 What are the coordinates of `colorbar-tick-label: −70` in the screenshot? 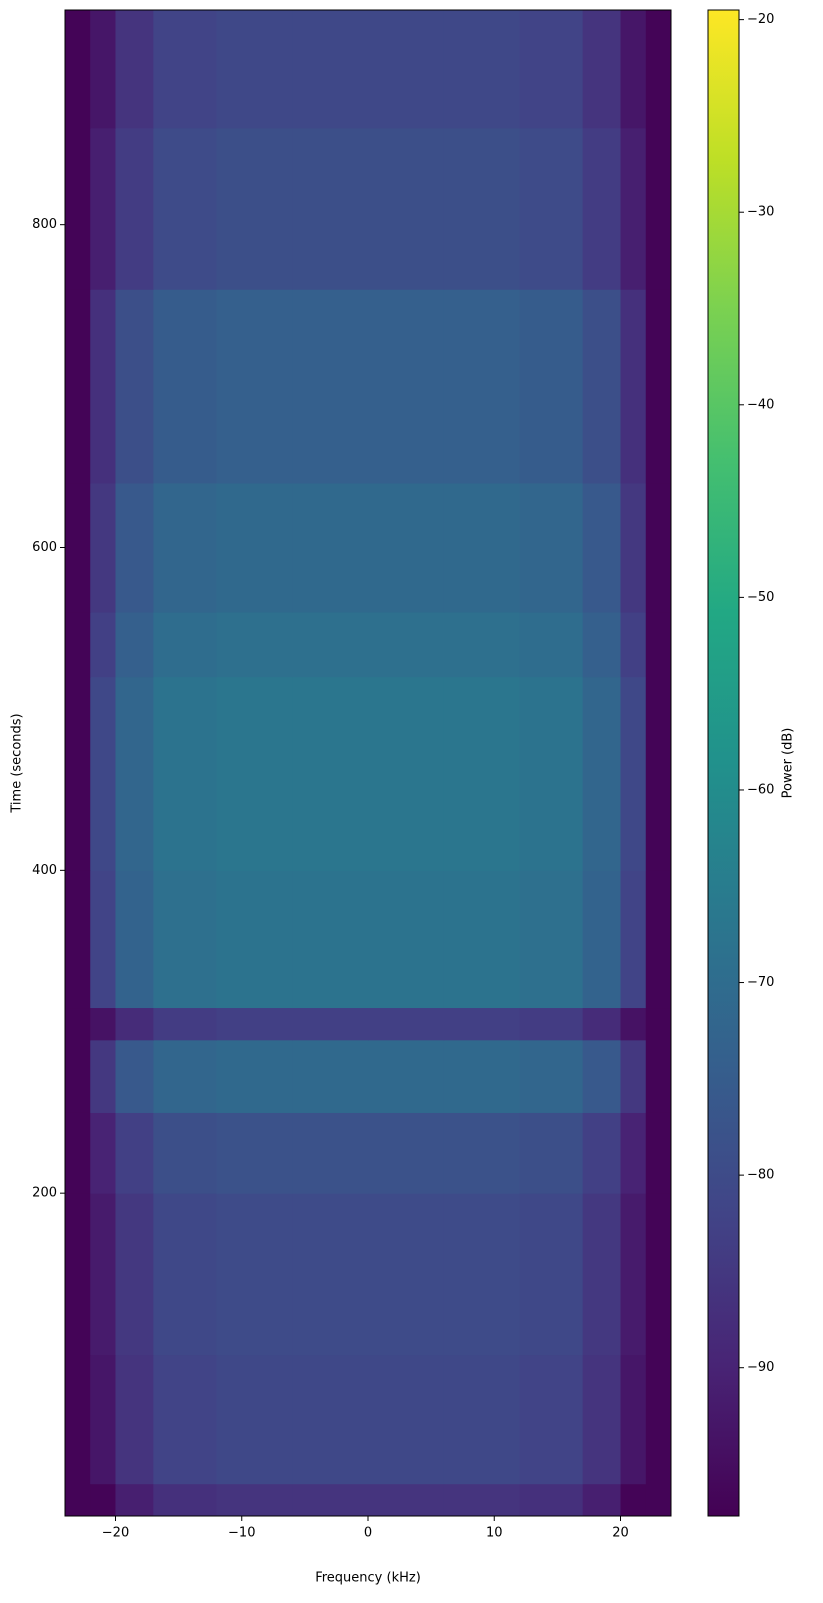 It's located at (760, 982).